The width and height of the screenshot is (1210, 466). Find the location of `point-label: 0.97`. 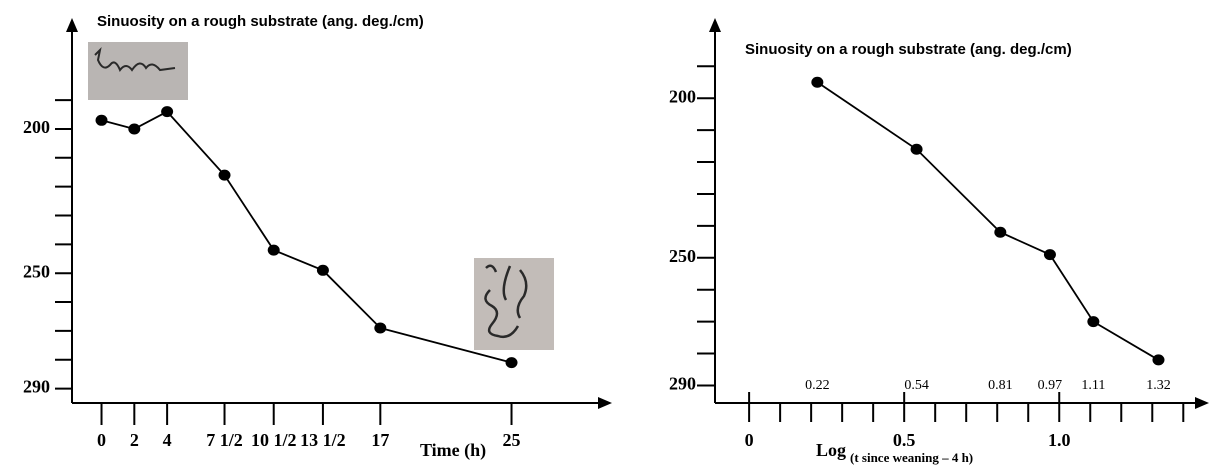

point-label: 0.97 is located at coordinates (1050, 385).